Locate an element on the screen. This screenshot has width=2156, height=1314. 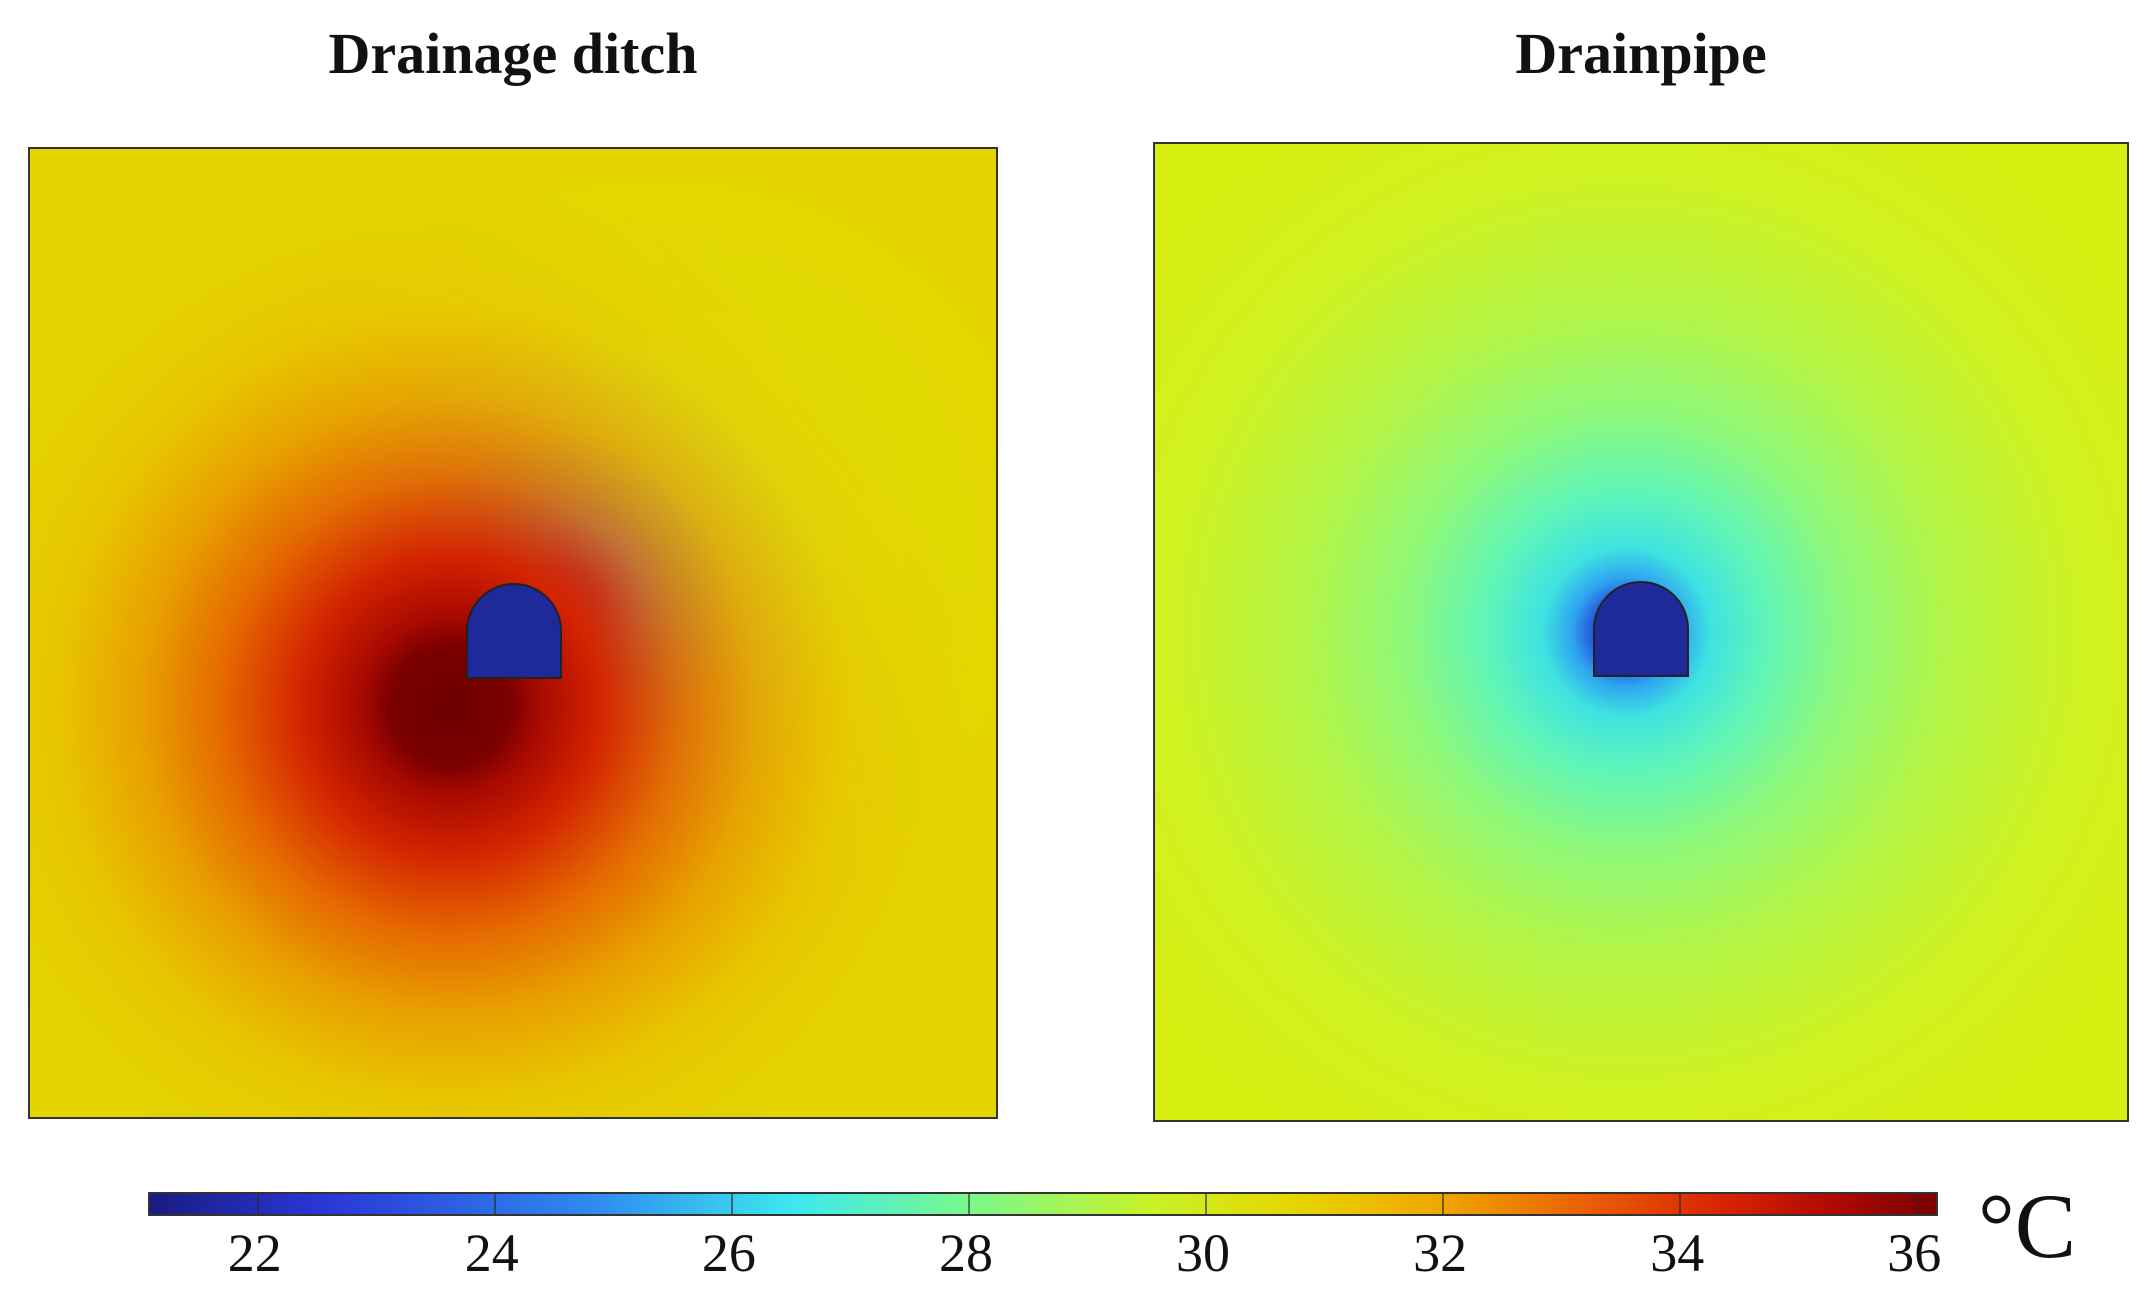
left-panel-title: Drainage ditch is located at coordinates (513, 53).